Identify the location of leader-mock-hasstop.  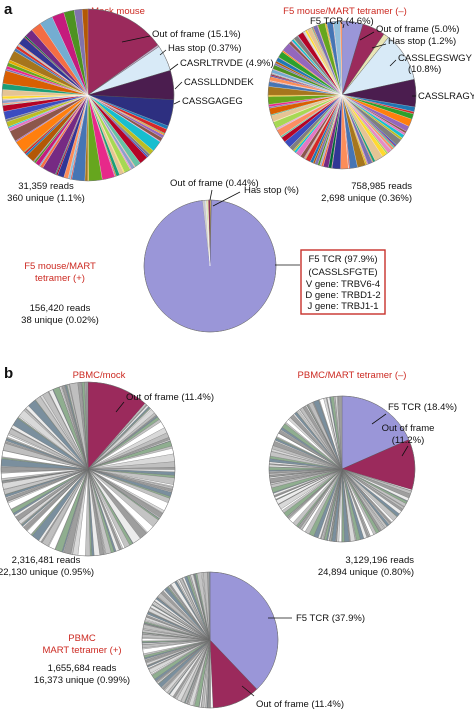
(163, 52).